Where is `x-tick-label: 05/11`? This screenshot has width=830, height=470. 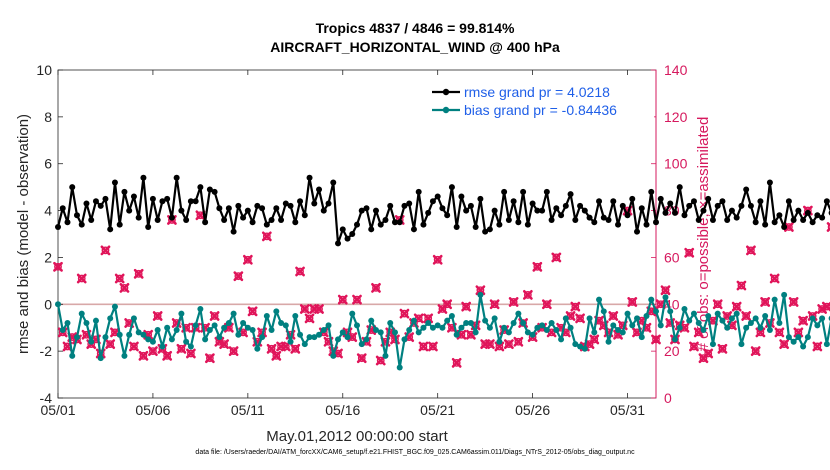
x-tick-label: 05/11 is located at coordinates (248, 410).